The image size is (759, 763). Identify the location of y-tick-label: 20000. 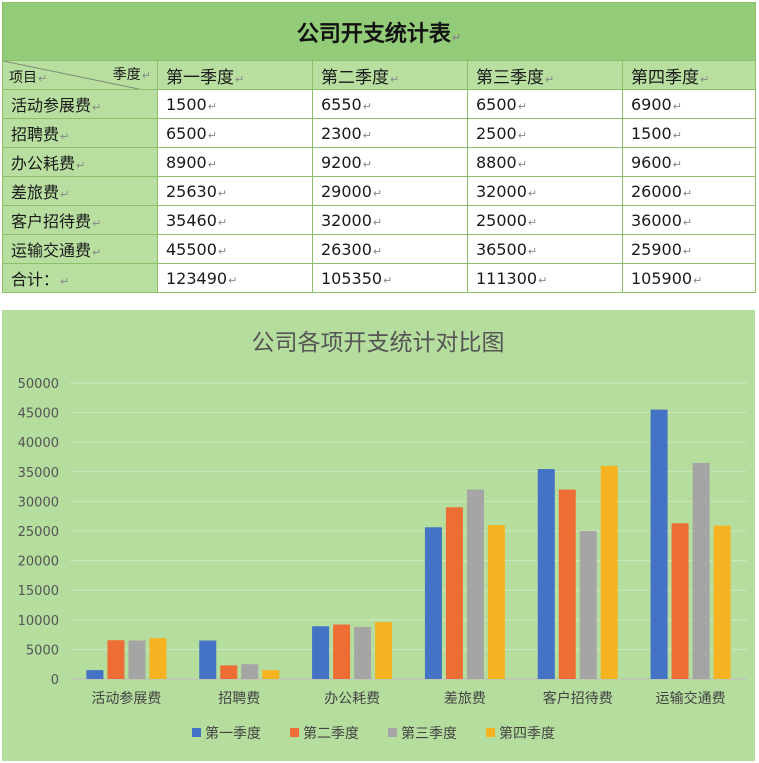
(38, 562).